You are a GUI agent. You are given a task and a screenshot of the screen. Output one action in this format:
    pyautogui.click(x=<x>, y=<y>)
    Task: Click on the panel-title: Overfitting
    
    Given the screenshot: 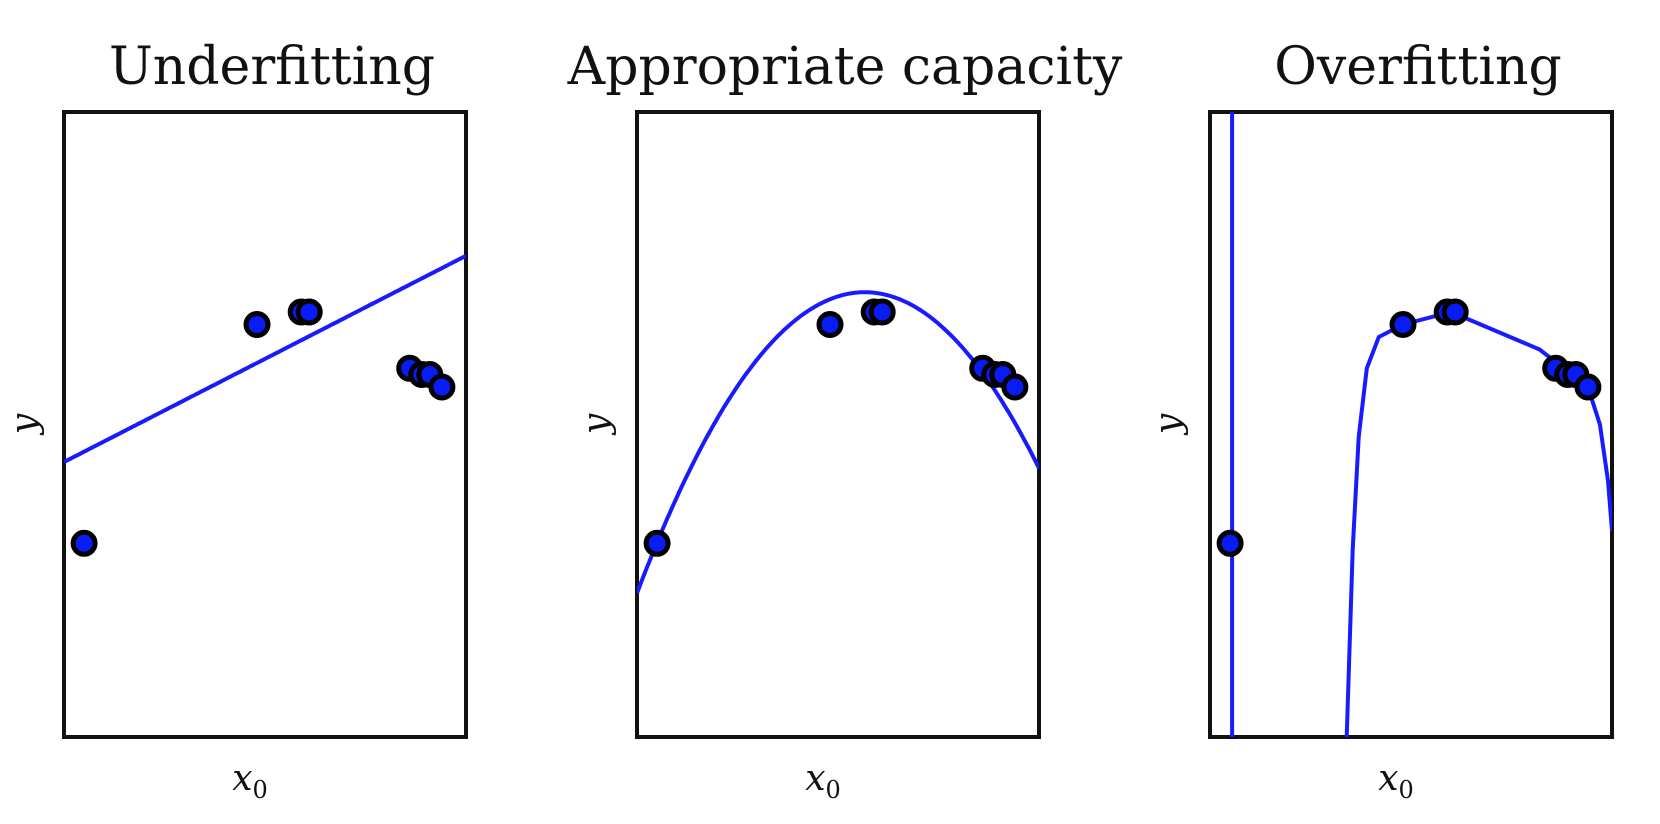 What is the action you would take?
    pyautogui.click(x=1418, y=67)
    